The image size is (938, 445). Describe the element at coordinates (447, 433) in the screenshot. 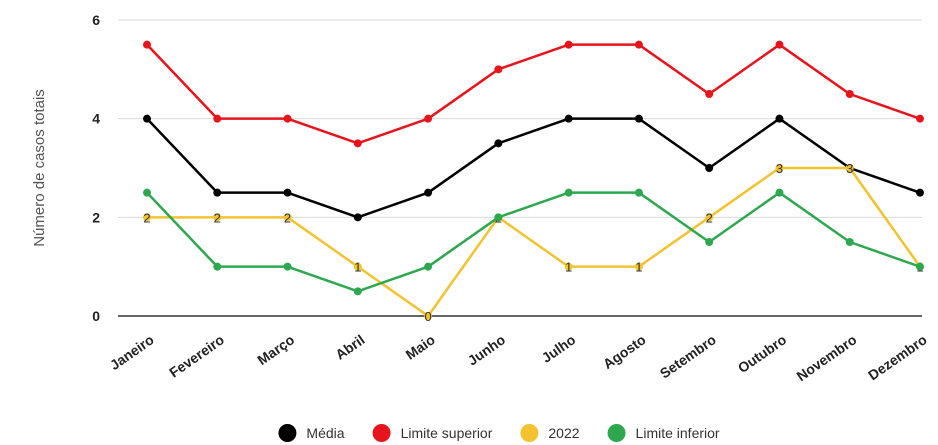

I see `legend-label: Limite superior` at that location.